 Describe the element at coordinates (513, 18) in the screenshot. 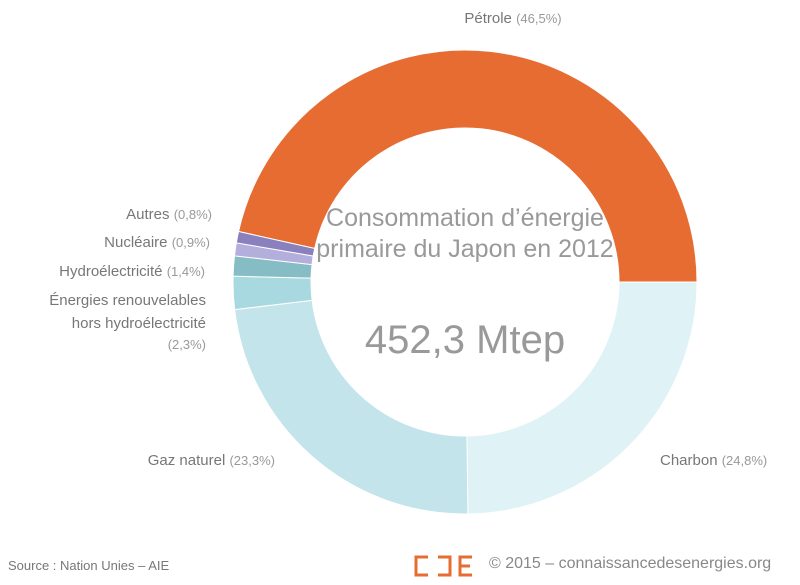

I see `slice-label: Pétrole (46,5%)` at that location.